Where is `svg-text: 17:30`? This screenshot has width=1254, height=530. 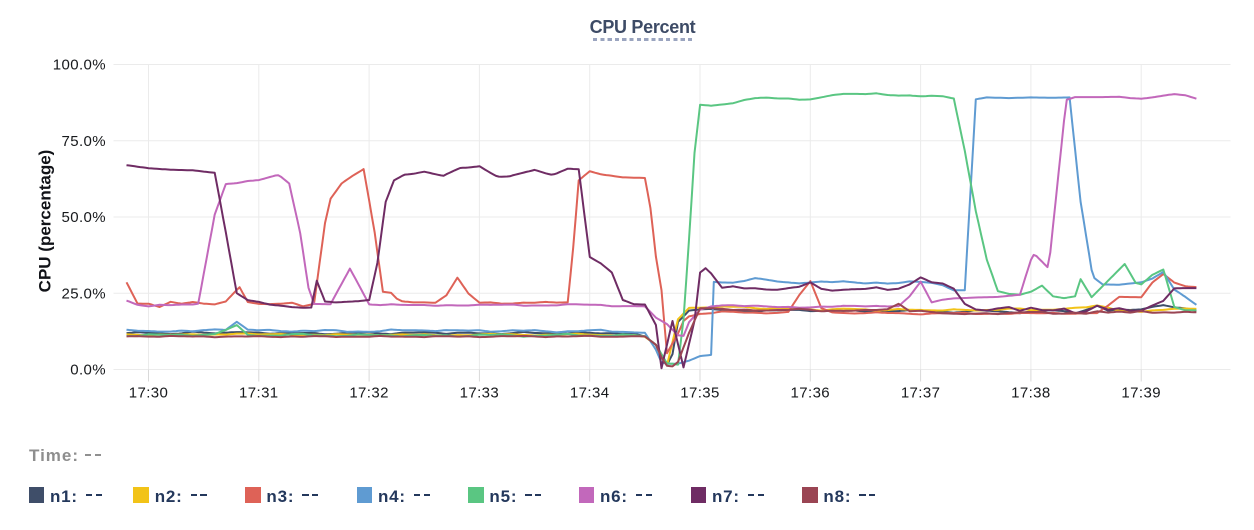
svg-text: 17:30 is located at coordinates (149, 393).